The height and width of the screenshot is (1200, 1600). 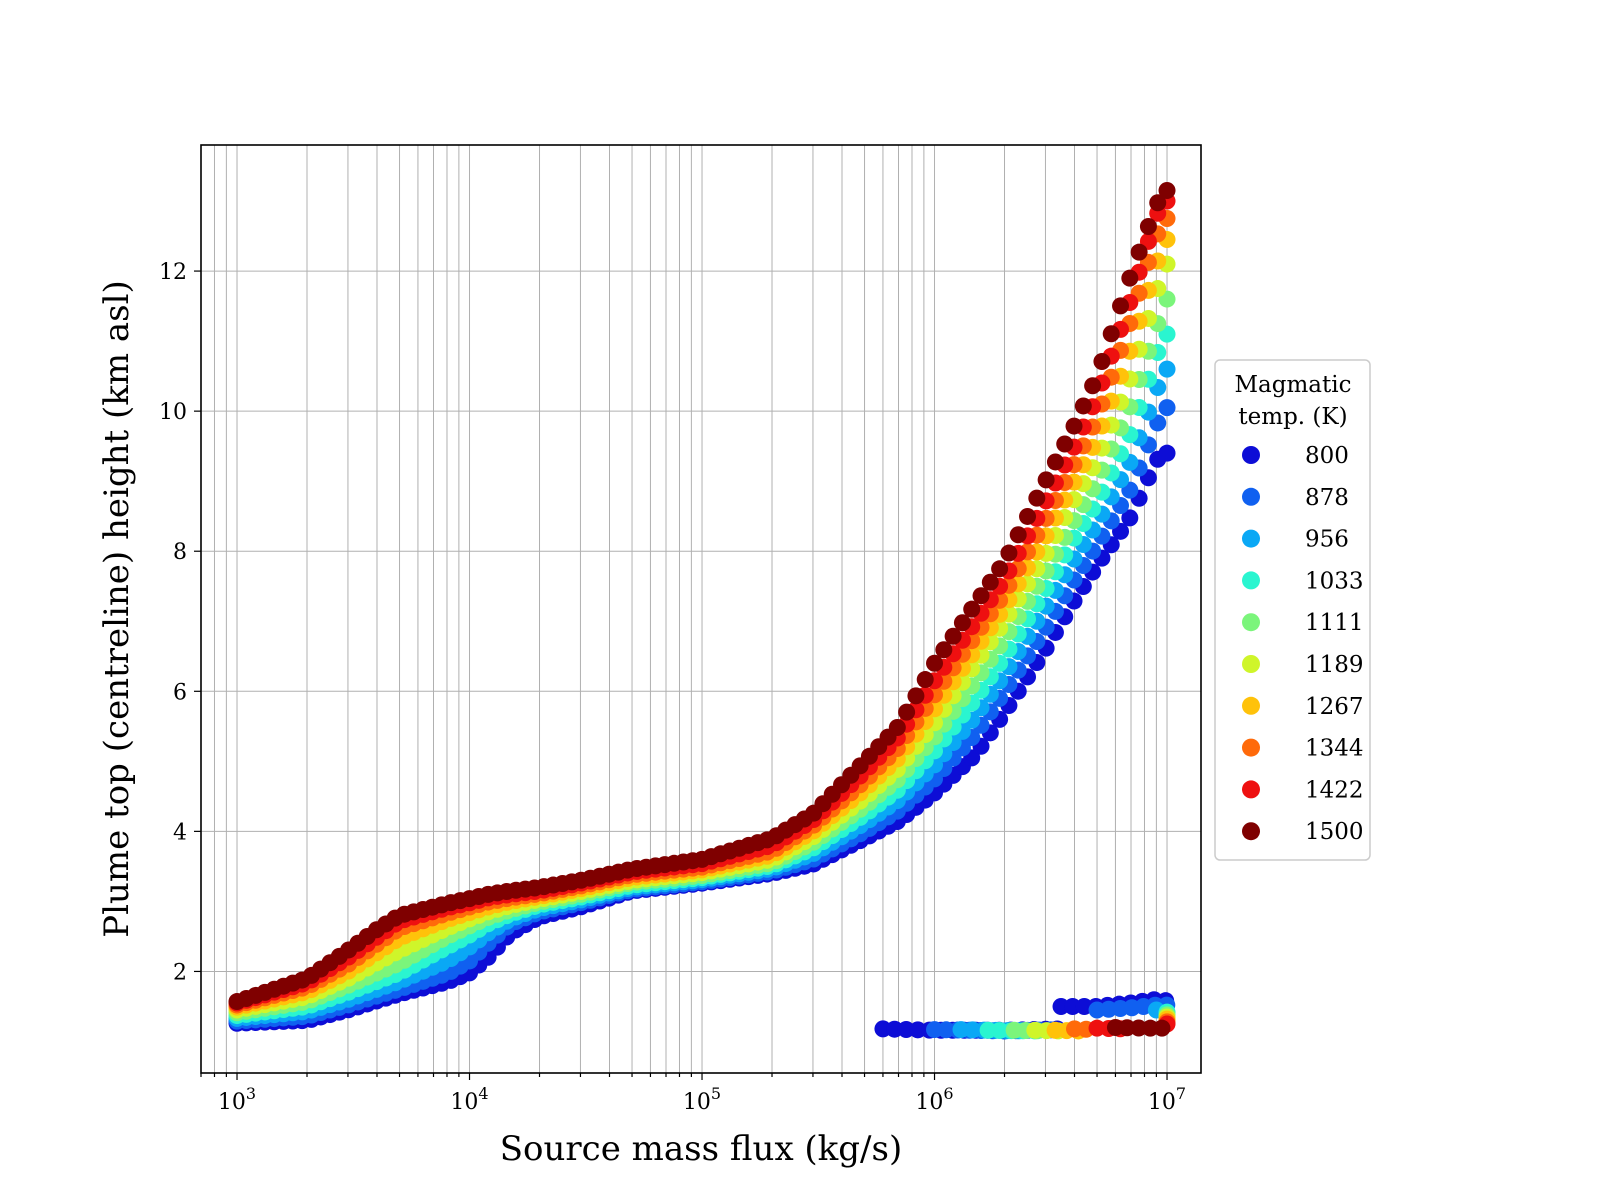 I want to click on x-tick-labels: 10³ 10⁴ 10⁵ 10⁶ 10⁷, so click(x=702, y=1099).